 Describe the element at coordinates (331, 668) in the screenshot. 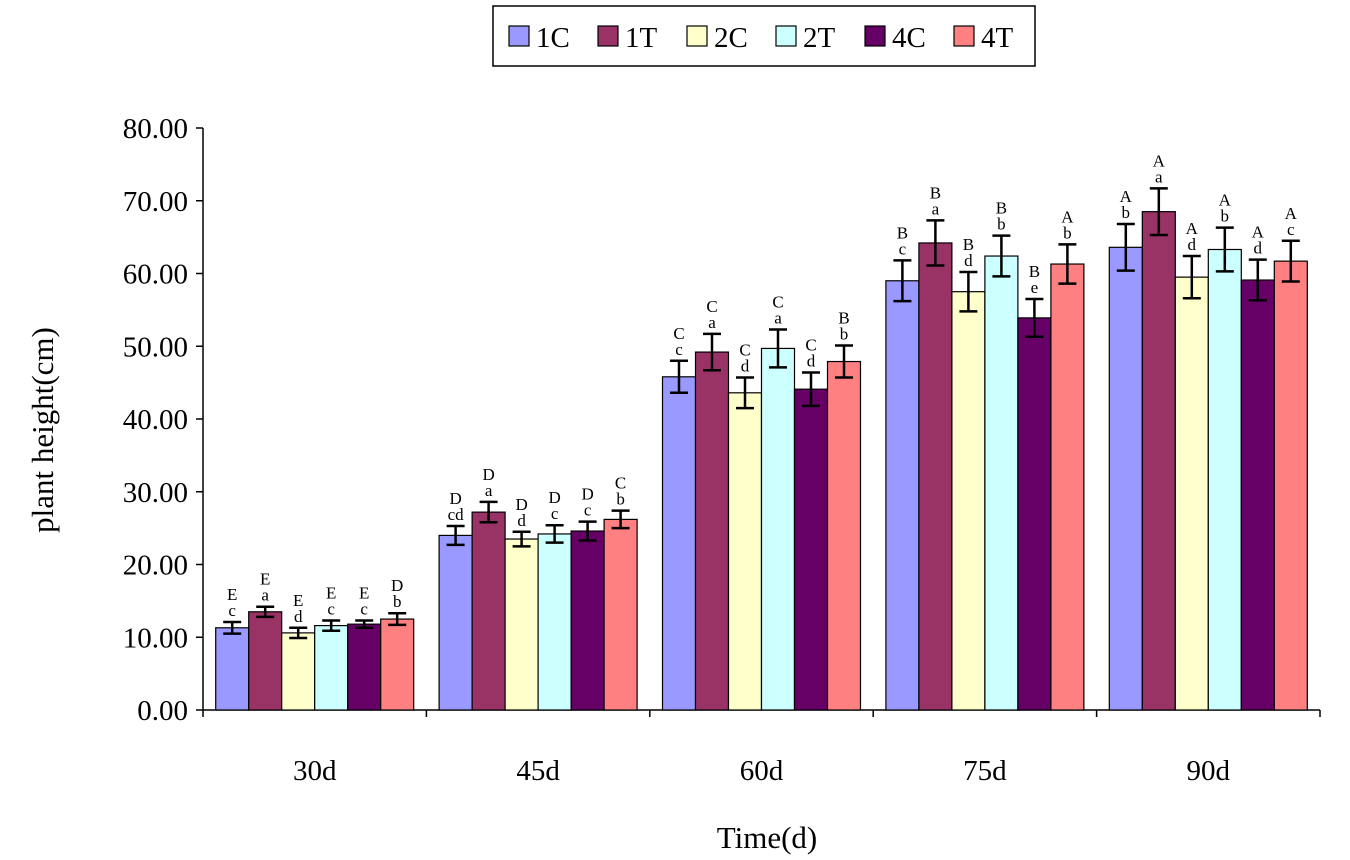

I see `bar-2T-30d` at that location.